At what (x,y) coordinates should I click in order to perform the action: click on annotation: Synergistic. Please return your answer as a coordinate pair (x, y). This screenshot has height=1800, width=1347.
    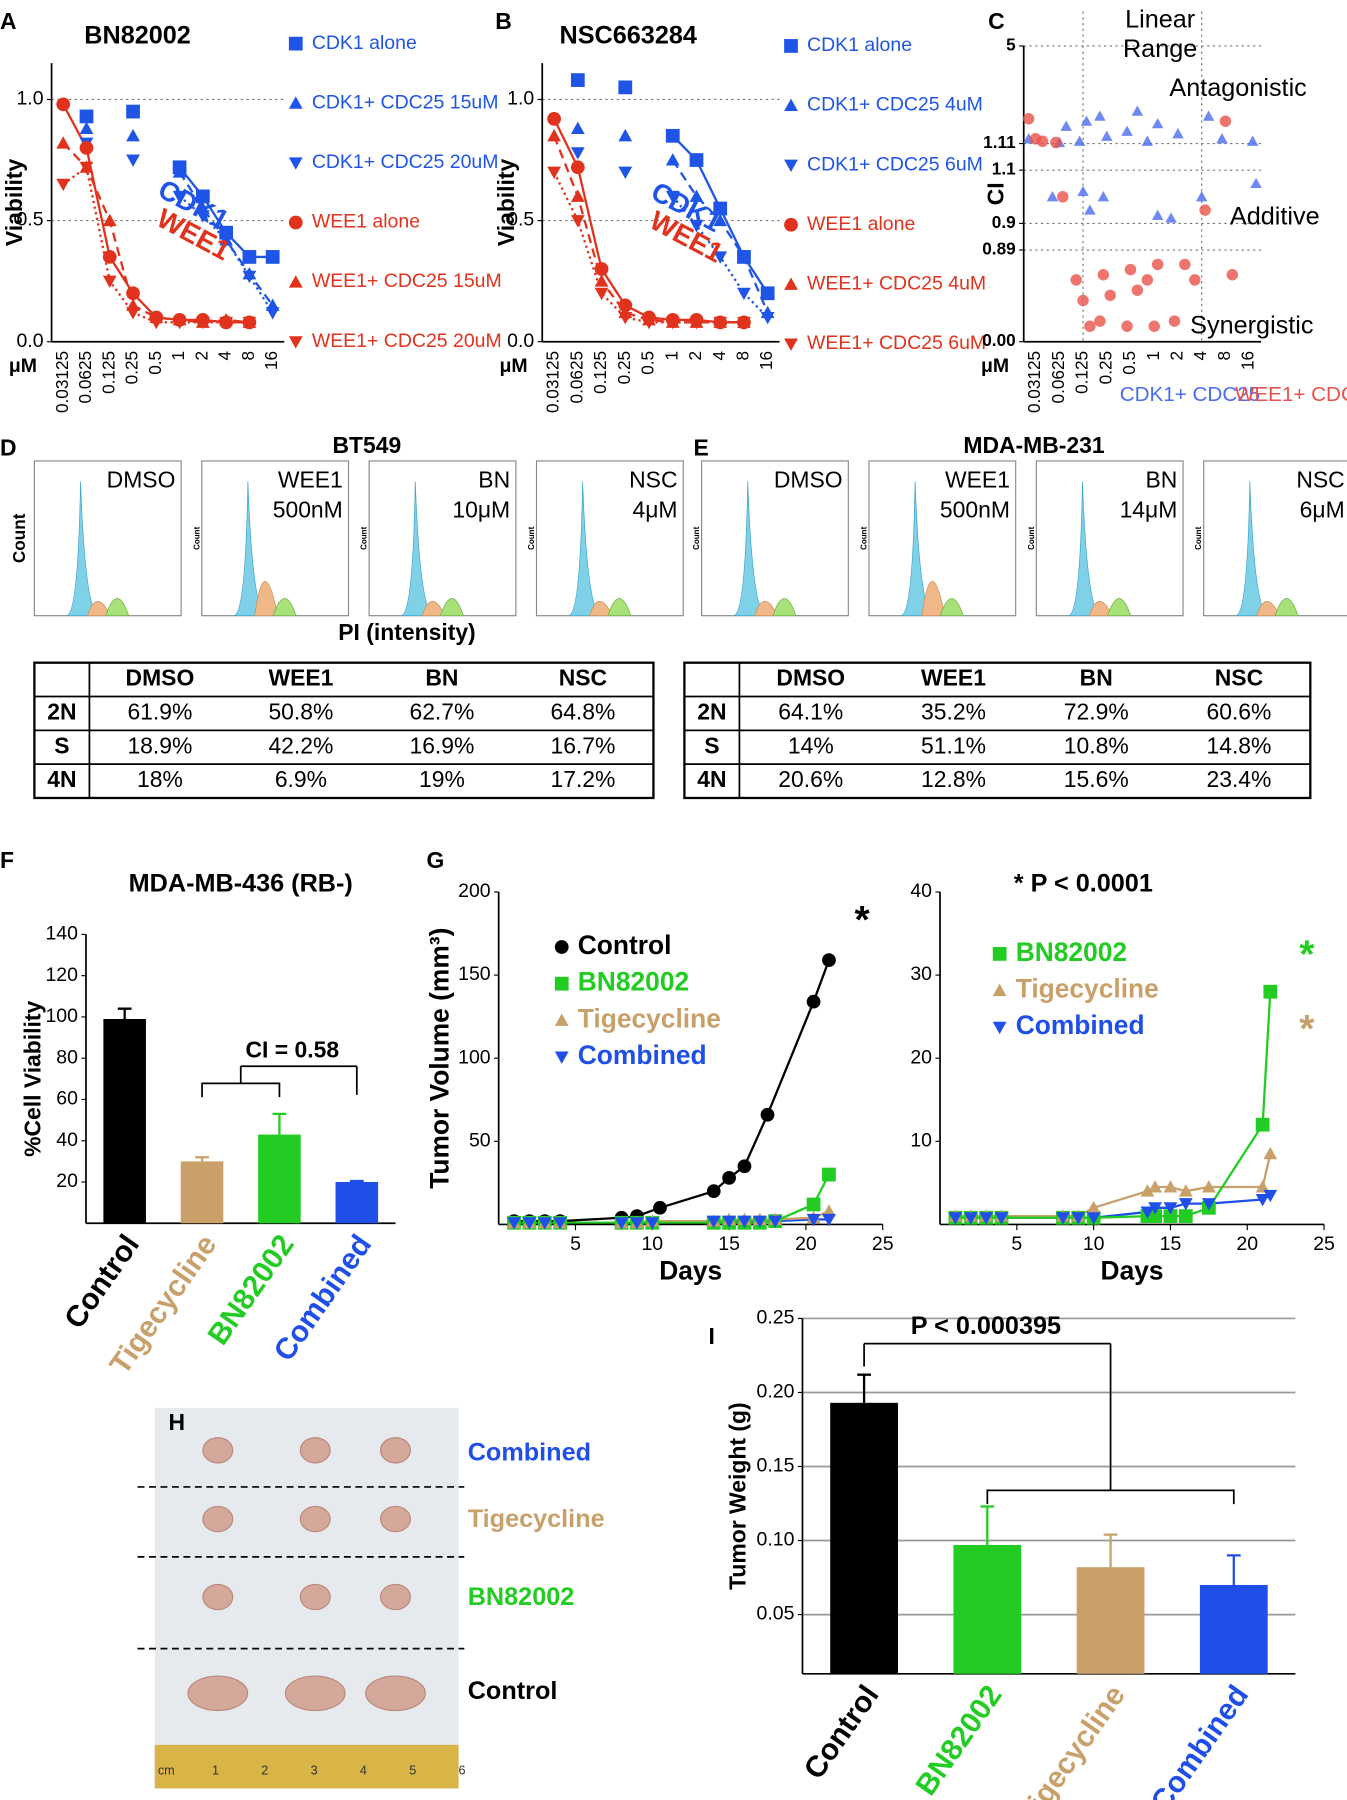
    Looking at the image, I should click on (1251, 325).